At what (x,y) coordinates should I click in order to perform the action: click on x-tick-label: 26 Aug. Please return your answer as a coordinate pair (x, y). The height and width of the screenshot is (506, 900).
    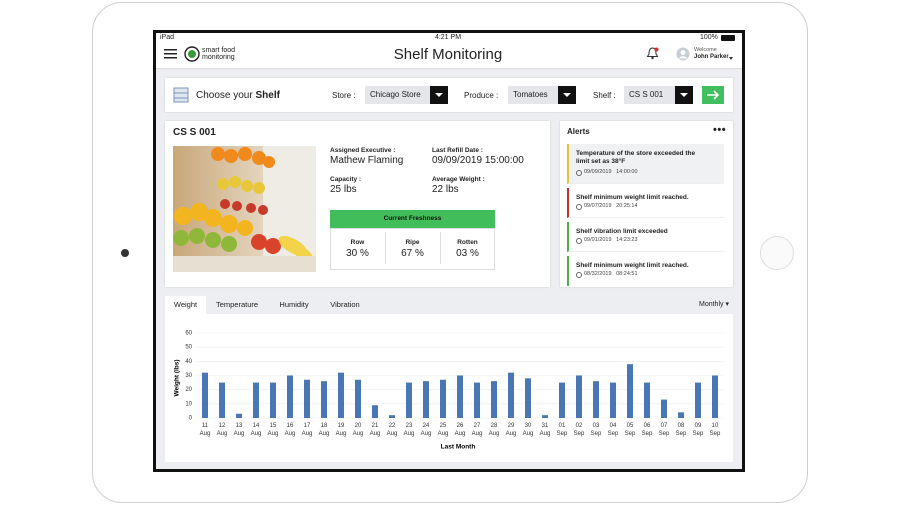
    Looking at the image, I should click on (460, 430).